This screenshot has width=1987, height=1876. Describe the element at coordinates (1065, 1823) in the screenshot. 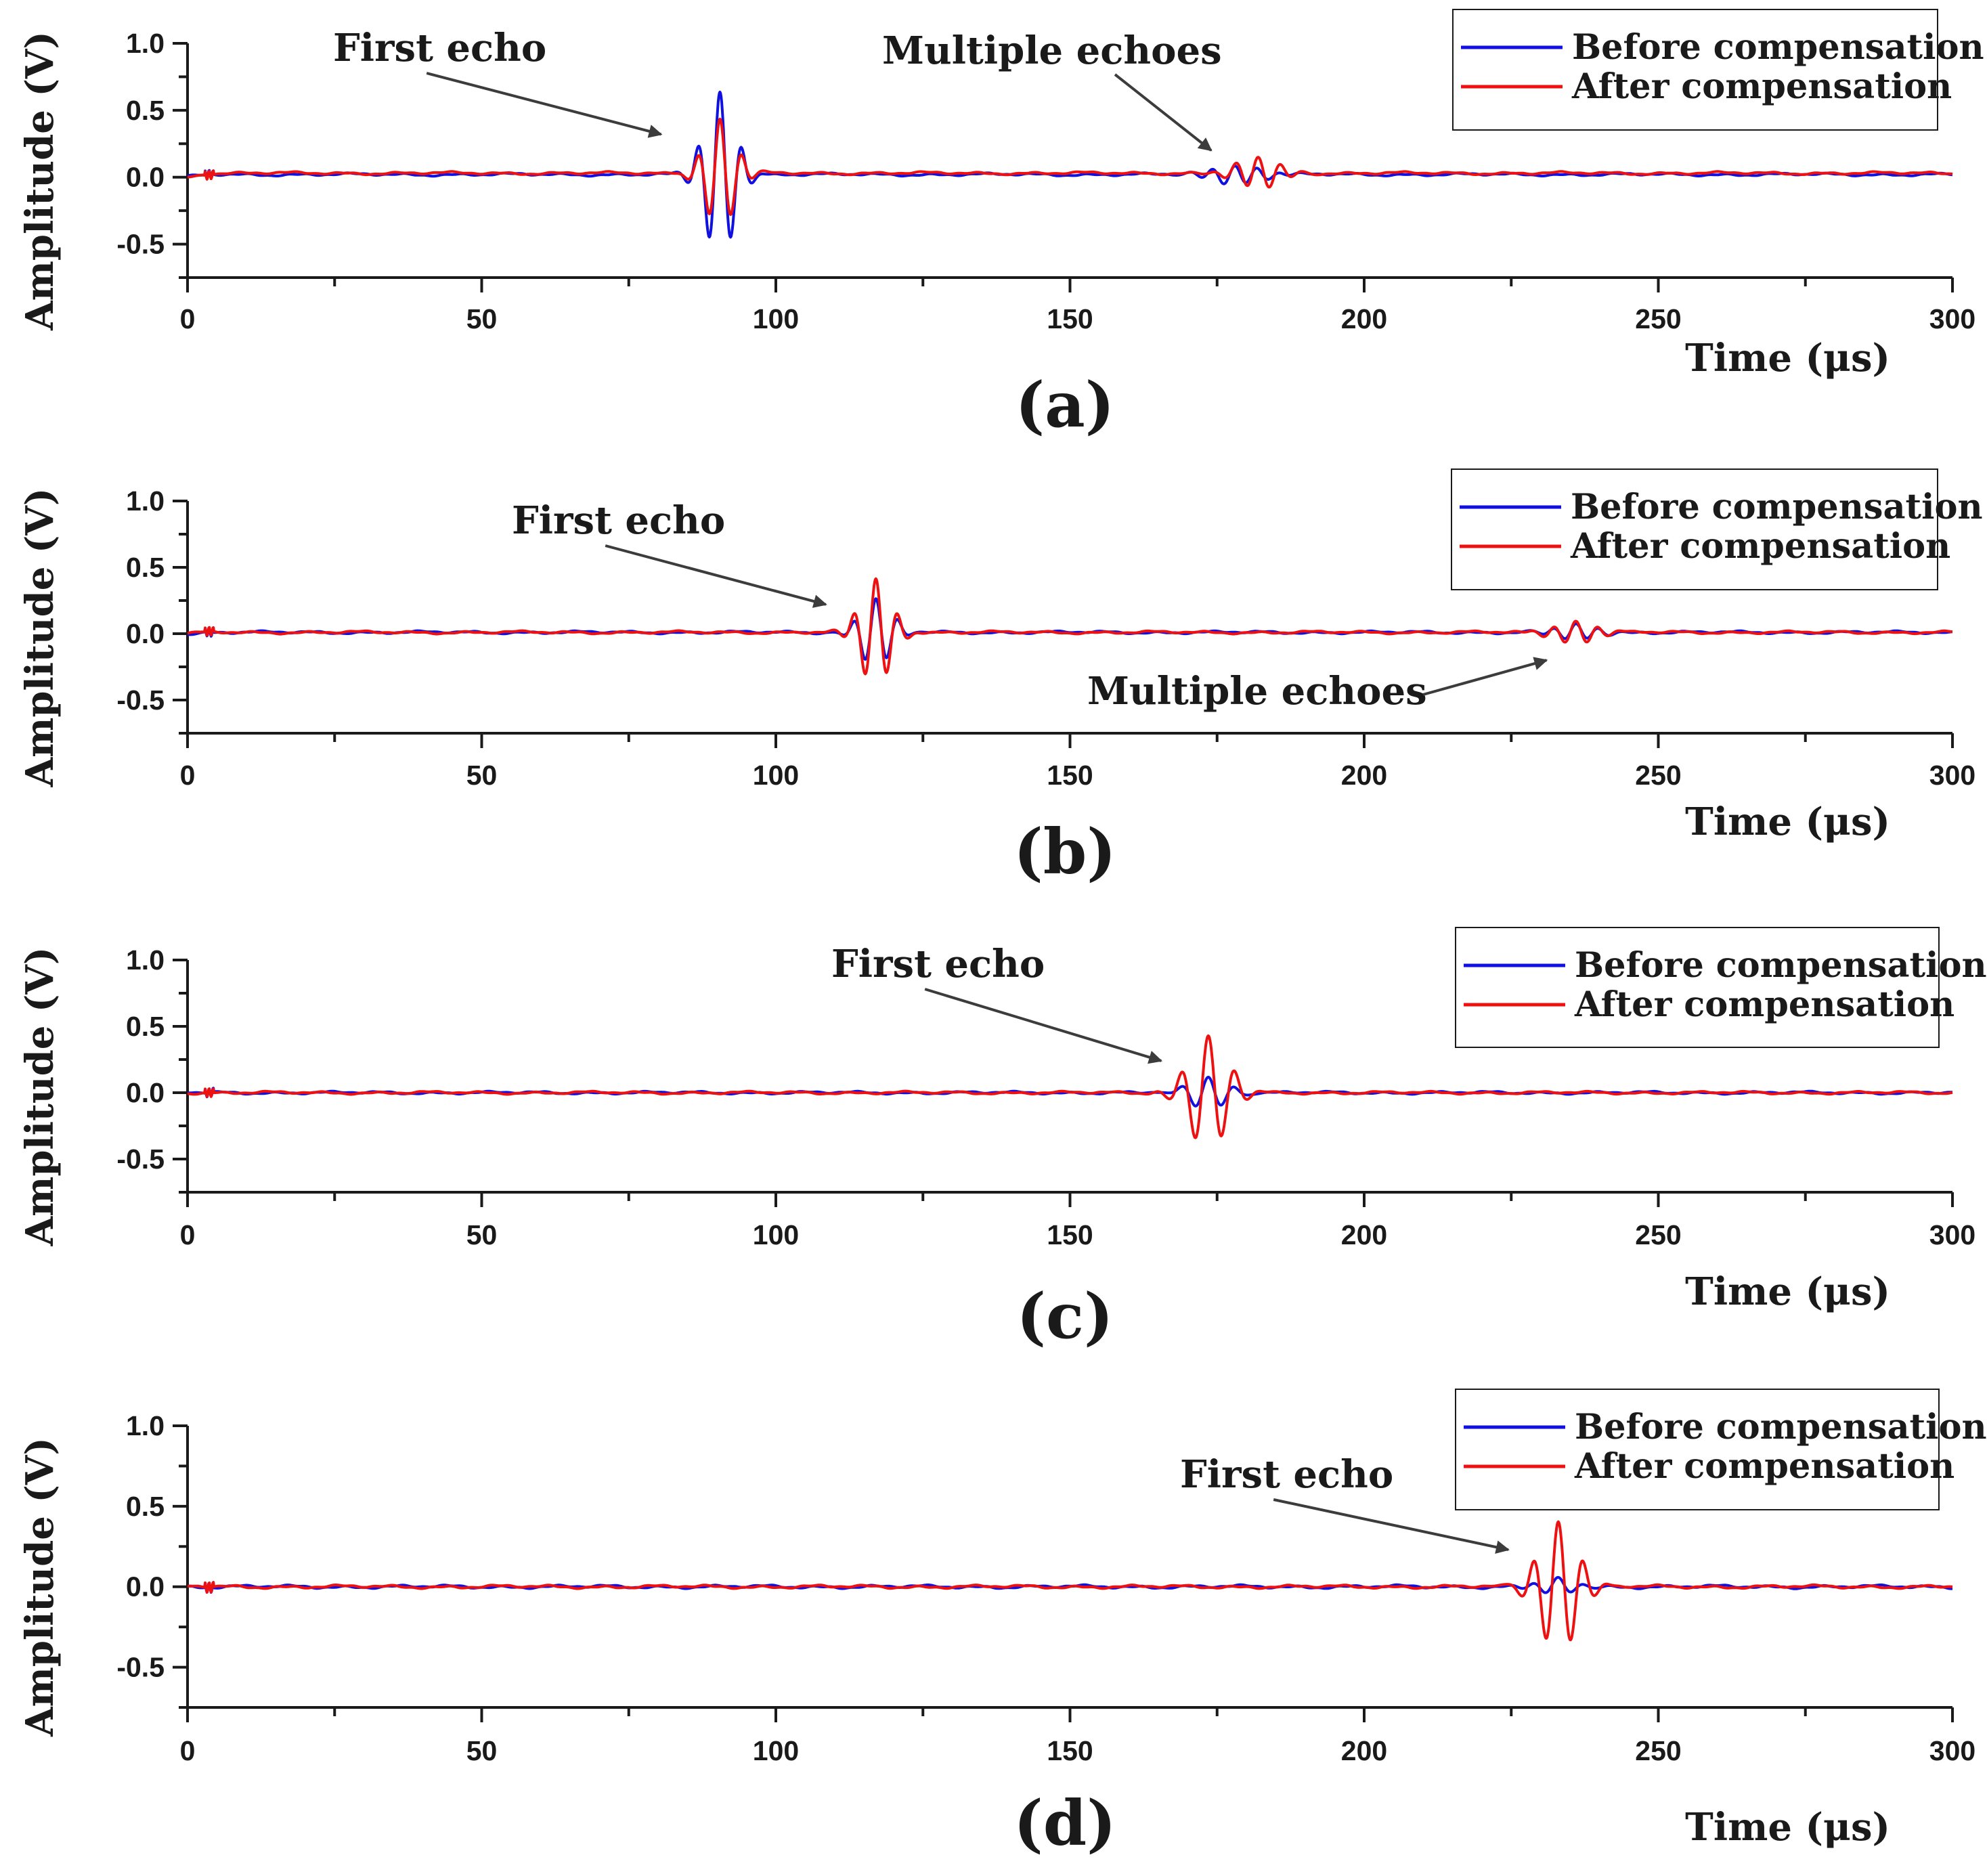

I see `panel-label: (d)` at that location.